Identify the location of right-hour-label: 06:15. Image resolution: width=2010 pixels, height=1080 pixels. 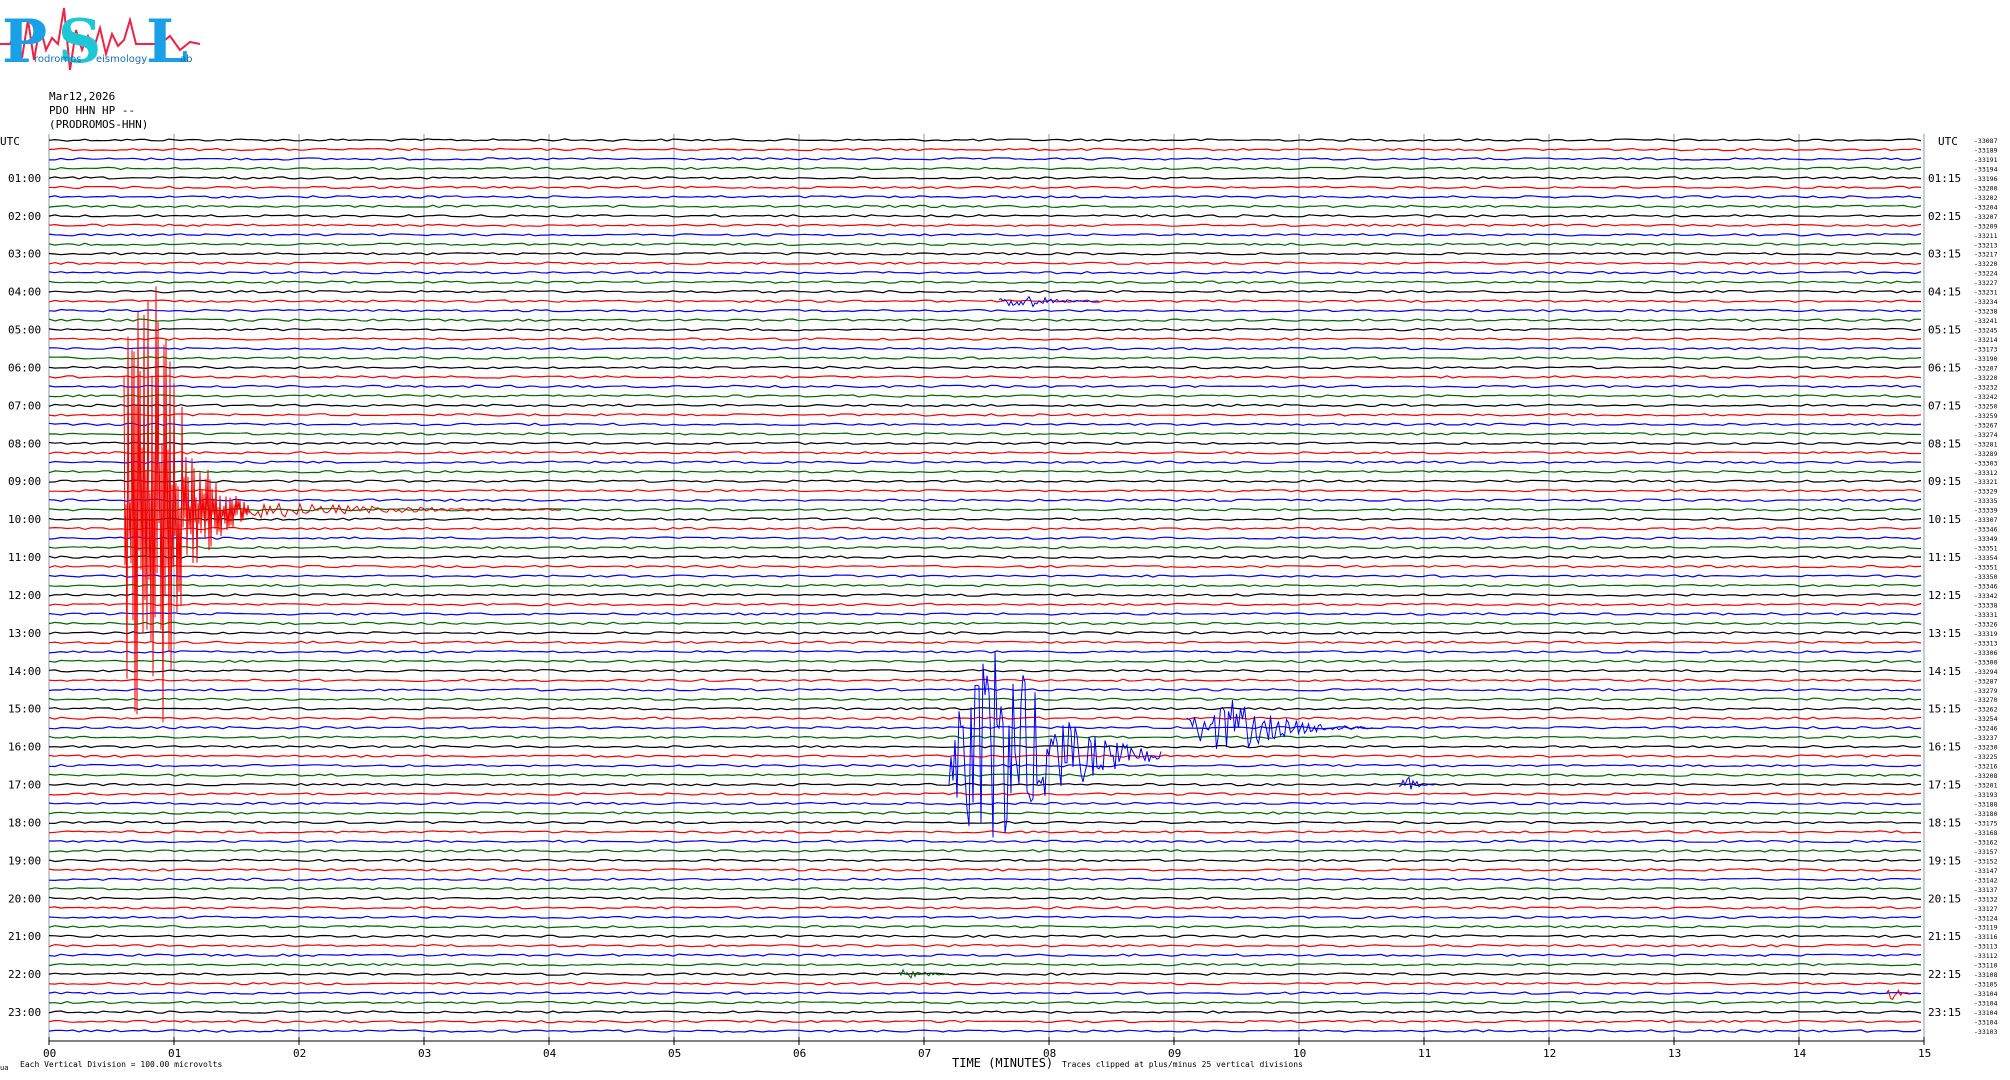
(1944, 367).